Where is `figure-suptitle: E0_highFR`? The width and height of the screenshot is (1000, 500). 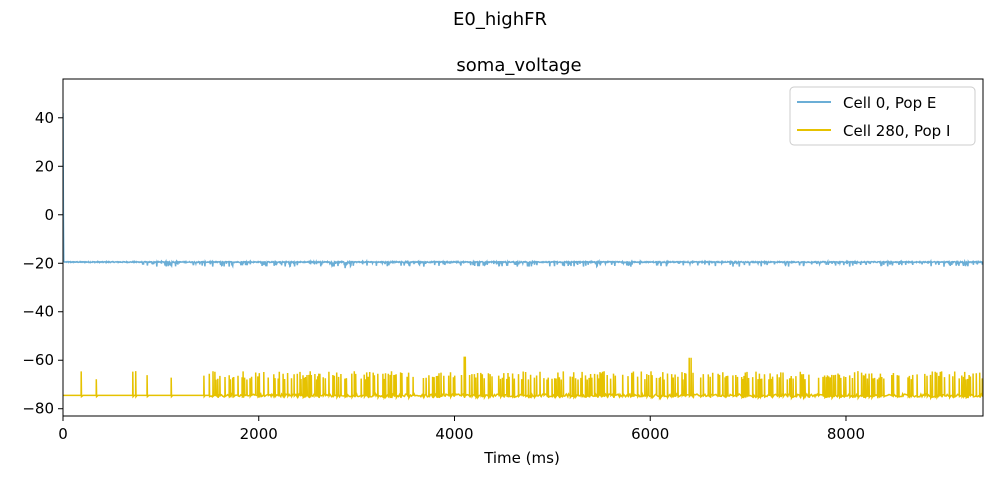 figure-suptitle: E0_highFR is located at coordinates (500, 19).